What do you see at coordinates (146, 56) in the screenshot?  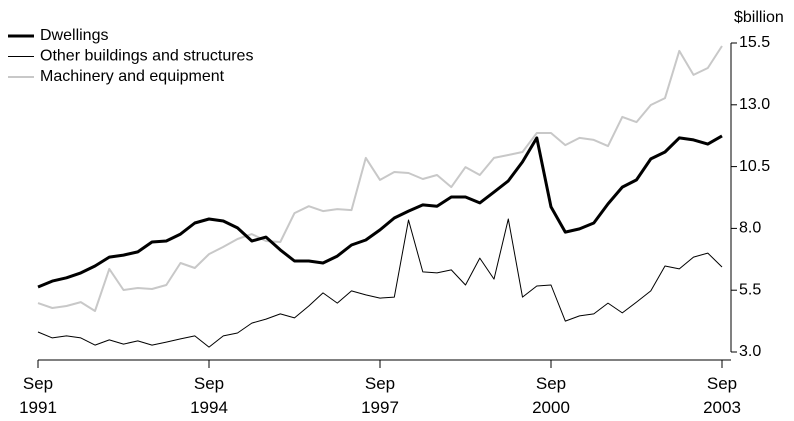 I see `legend-label: Other buildings and structures` at bounding box center [146, 56].